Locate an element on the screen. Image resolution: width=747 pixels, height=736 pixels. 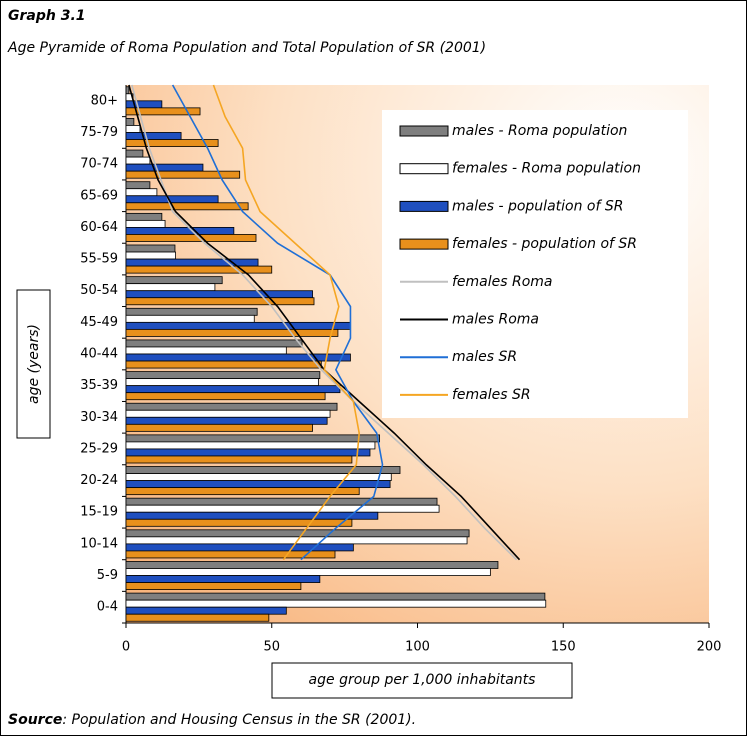
title: Graph 3.1 is located at coordinates (47, 16).